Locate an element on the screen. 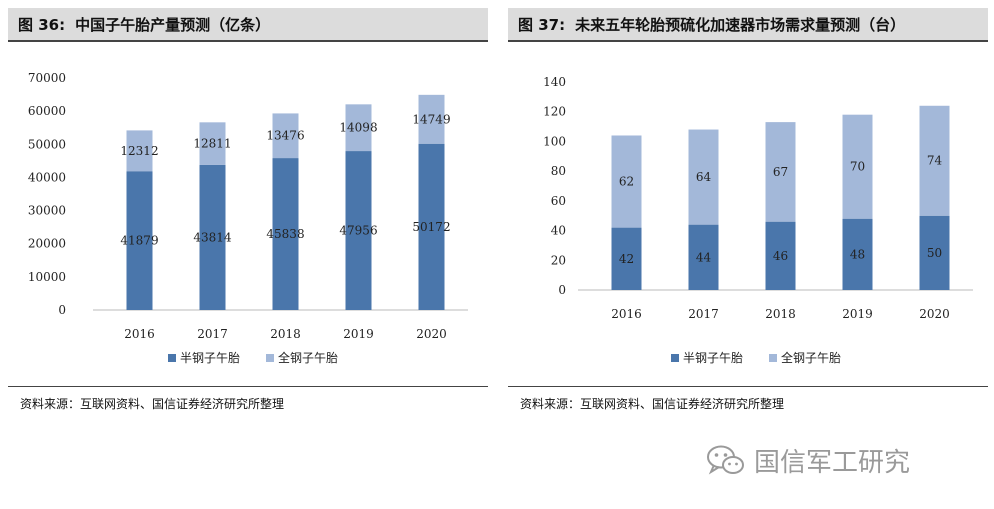 Image resolution: width=994 pixels, height=509 pixels. chart-title-bar: 图 36: 中国子午胎产量预测（亿条） is located at coordinates (248, 25).